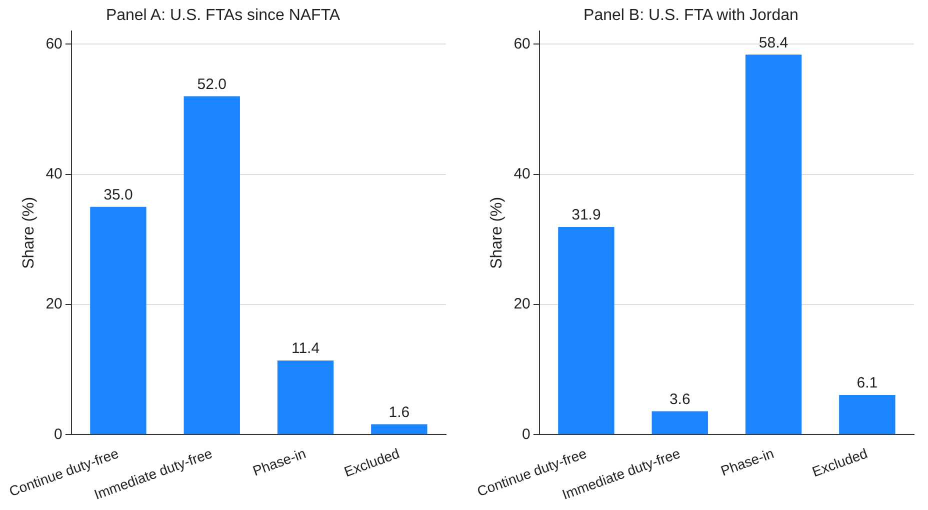 The width and height of the screenshot is (928, 510). What do you see at coordinates (691, 15) in the screenshot?
I see `chart-title: Panel B: U.S. FTA with Jordan` at bounding box center [691, 15].